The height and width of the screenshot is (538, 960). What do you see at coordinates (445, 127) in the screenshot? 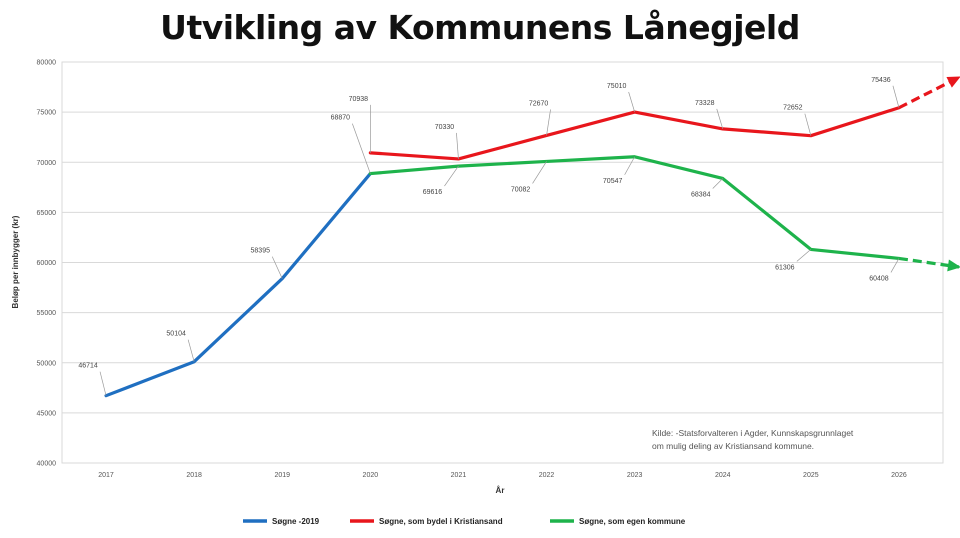
I see `data-label: 70330` at bounding box center [445, 127].